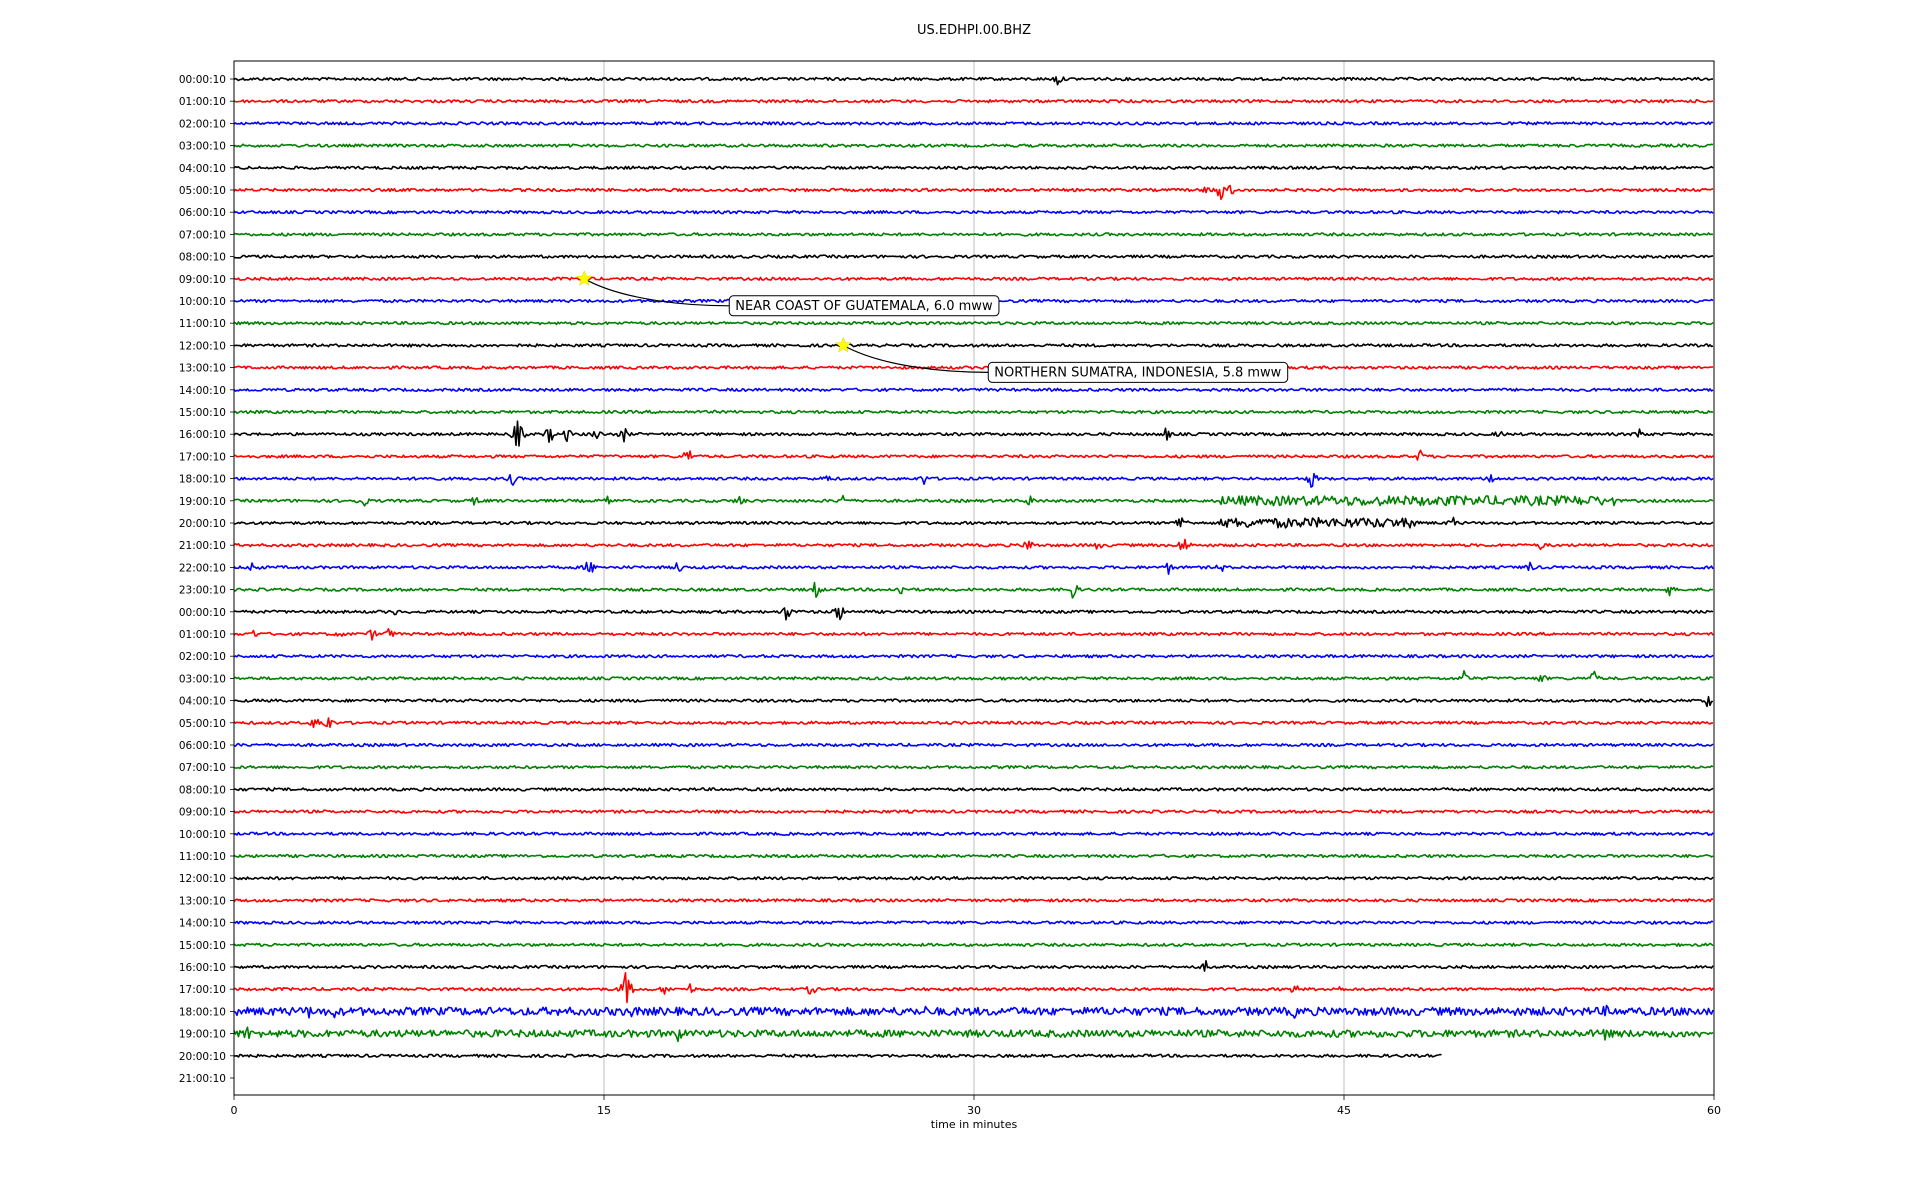 Image resolution: width=1920 pixels, height=1200 pixels. Describe the element at coordinates (604, 1110) in the screenshot. I see `x-tick-label: 15` at that location.